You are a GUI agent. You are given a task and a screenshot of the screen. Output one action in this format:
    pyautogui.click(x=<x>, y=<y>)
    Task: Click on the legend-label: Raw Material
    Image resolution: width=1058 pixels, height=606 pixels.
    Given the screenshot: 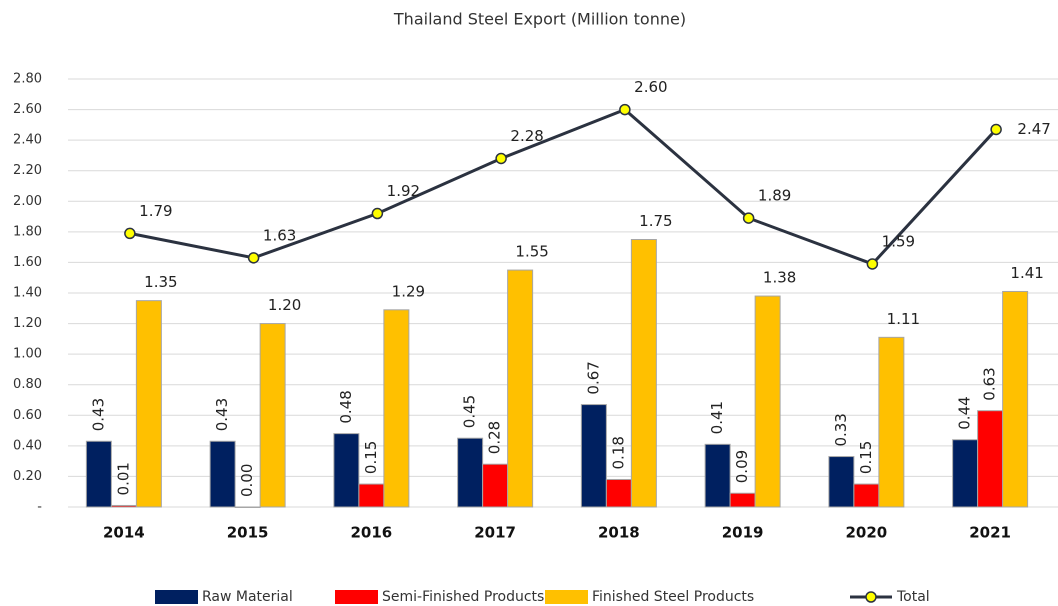 What is the action you would take?
    pyautogui.click(x=247, y=597)
    